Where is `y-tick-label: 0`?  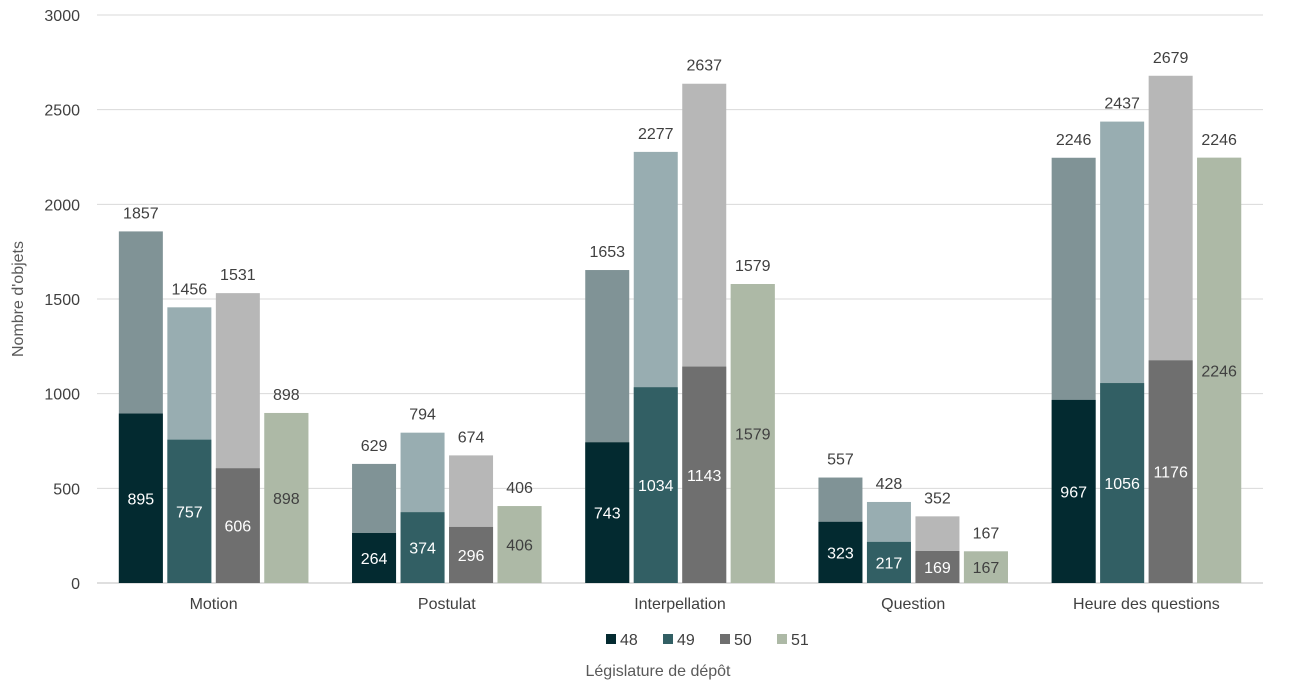 y-tick-label: 0 is located at coordinates (75, 584).